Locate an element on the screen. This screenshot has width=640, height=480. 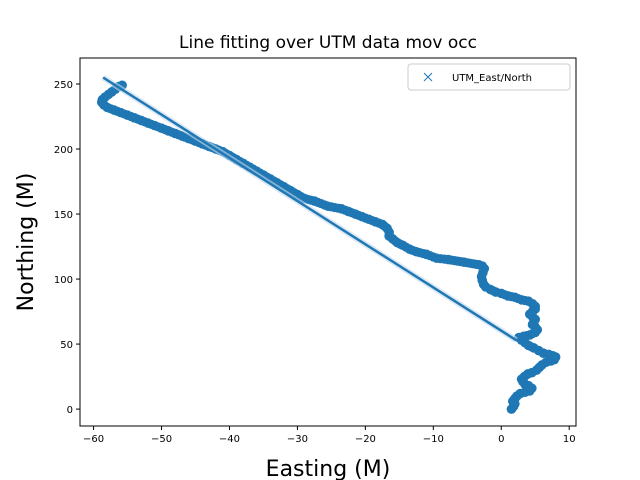
y-axis-label: Northing (M) is located at coordinates (26, 242).